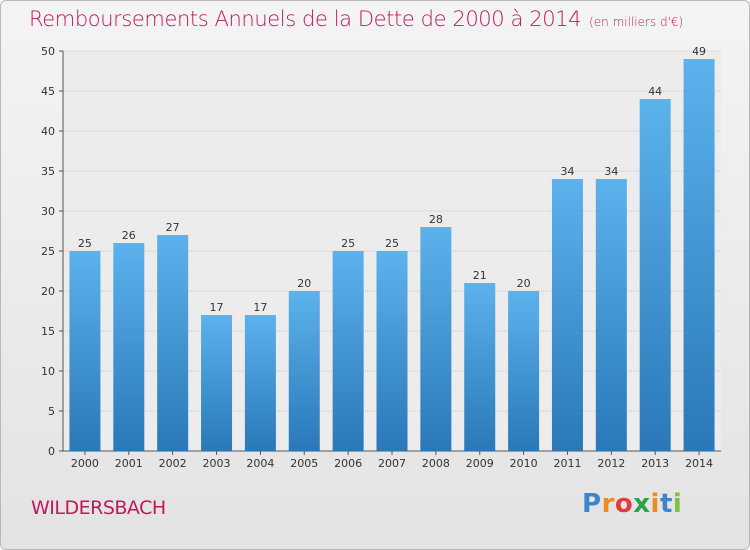 Image resolution: width=750 pixels, height=550 pixels. What do you see at coordinates (436, 463) in the screenshot?
I see `x-tick-label: 2008` at bounding box center [436, 463].